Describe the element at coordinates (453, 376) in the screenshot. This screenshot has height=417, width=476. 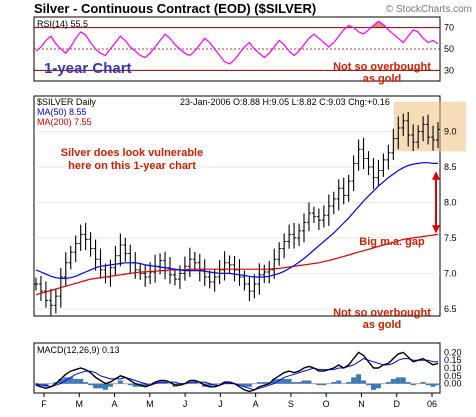
I see `macd-tick-label: 0.05` at that location.